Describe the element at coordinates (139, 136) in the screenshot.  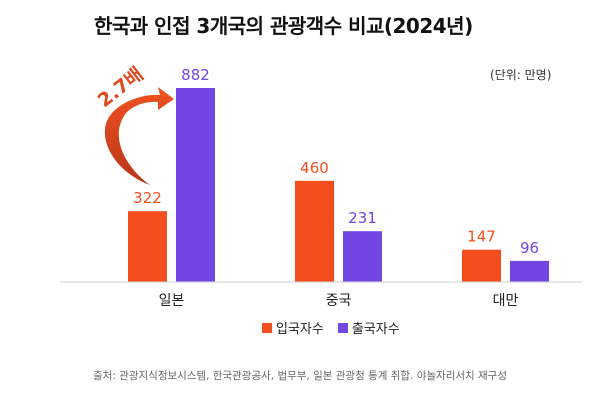
I see `curved-arrow-icon` at that location.